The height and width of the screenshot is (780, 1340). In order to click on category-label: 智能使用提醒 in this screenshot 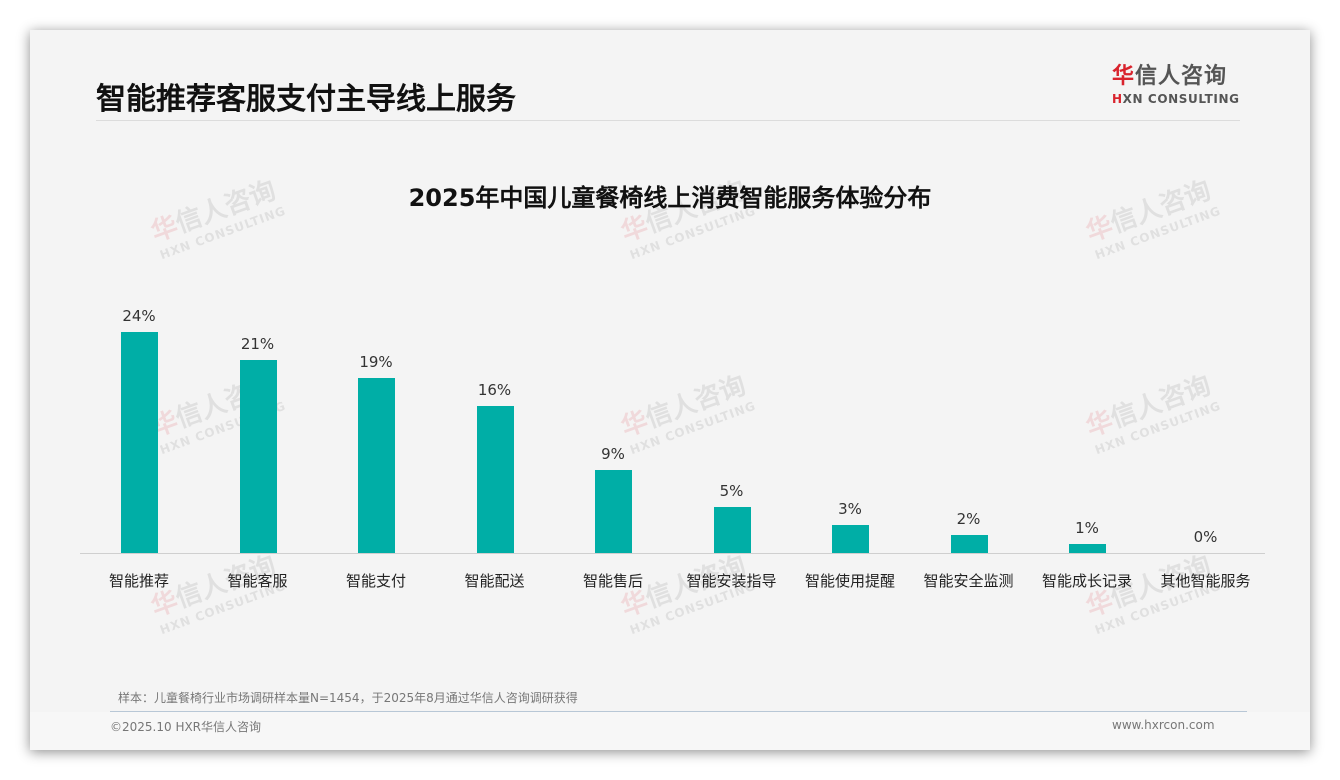, I will do `click(849, 581)`.